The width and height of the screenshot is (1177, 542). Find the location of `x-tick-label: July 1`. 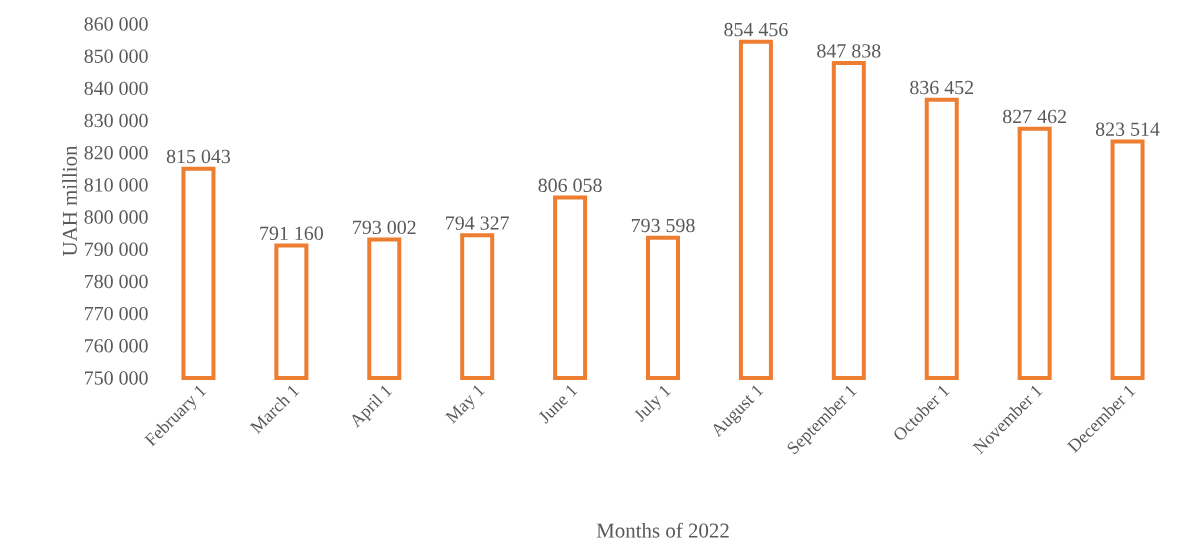

x-tick-label: July 1 is located at coordinates (653, 404).